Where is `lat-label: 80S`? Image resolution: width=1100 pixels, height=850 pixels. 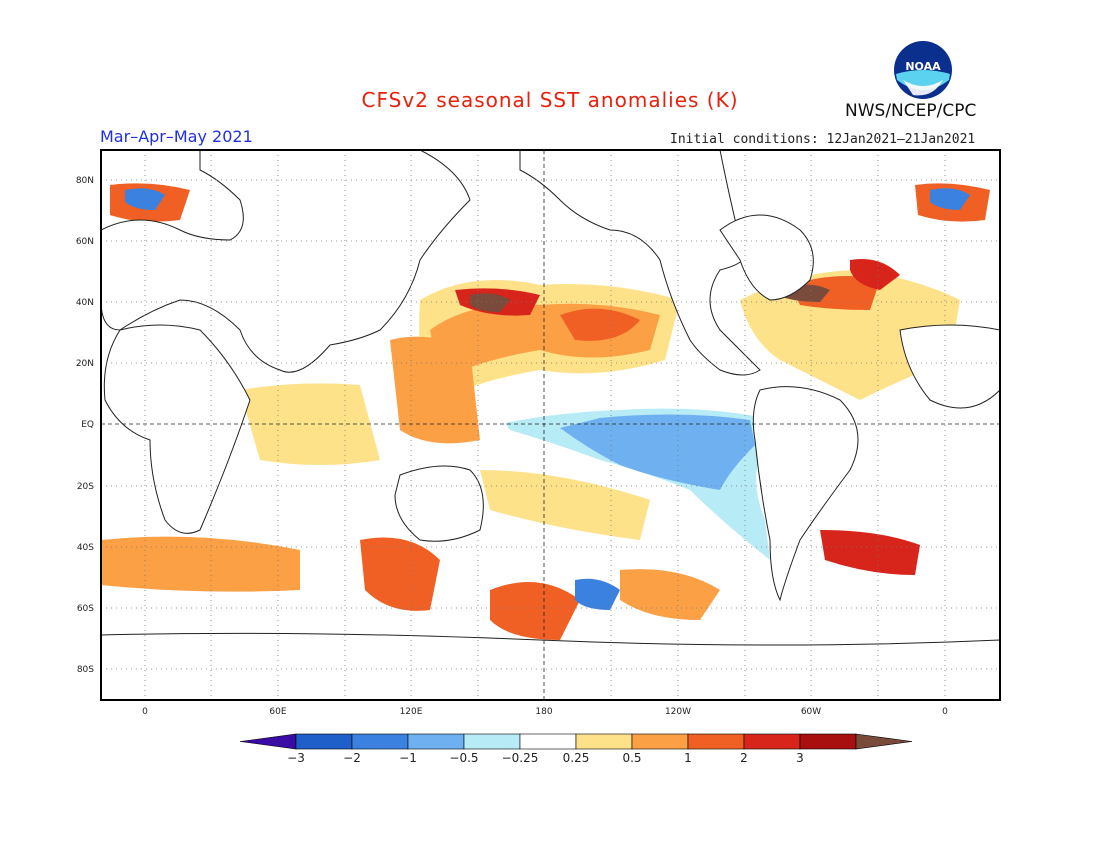 lat-label: 80S is located at coordinates (85, 670).